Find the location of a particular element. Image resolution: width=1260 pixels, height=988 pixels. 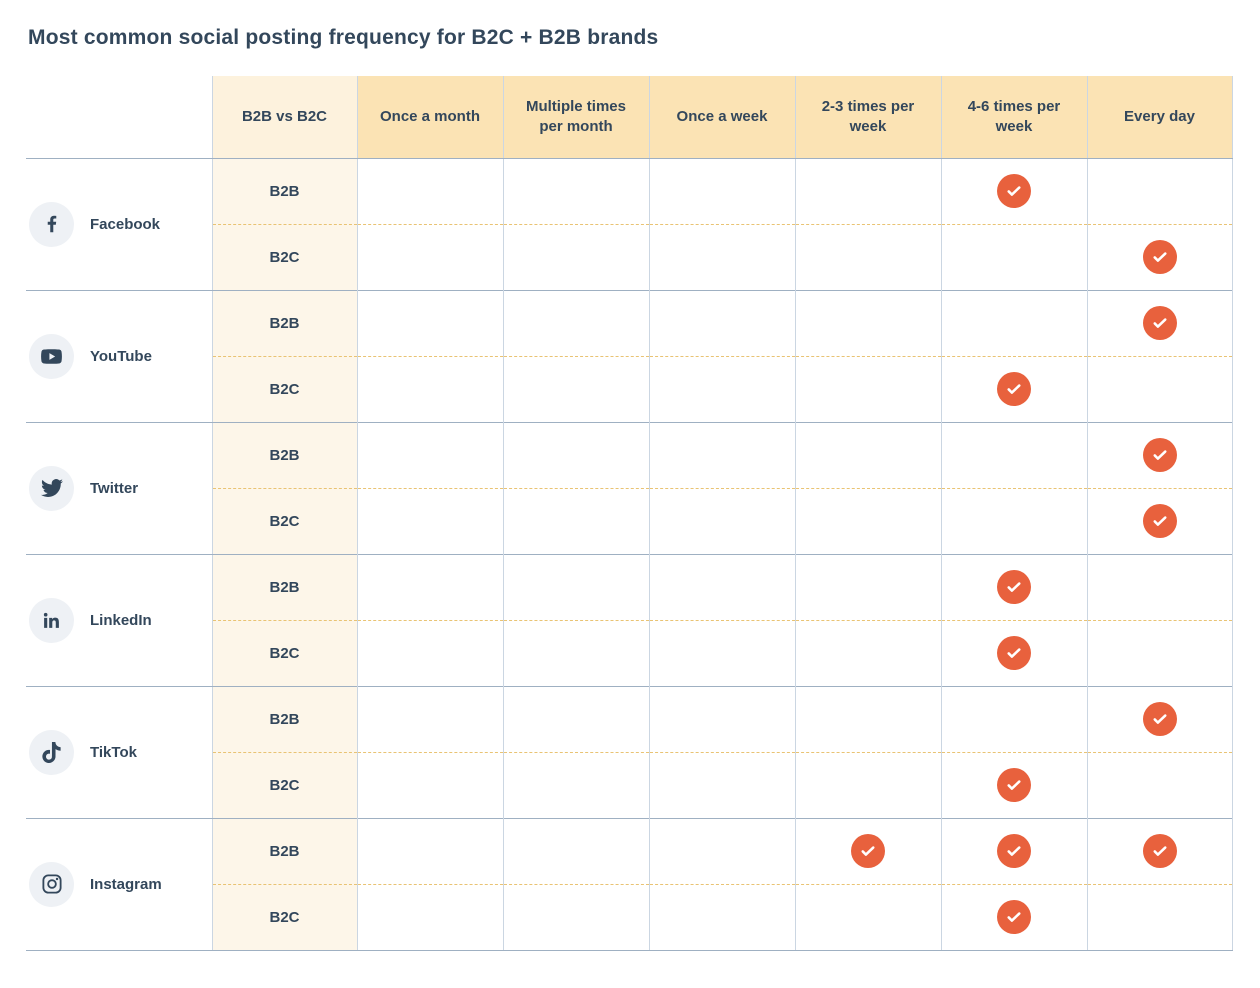

cell-instagram-b2c-4-6-times-per-week is located at coordinates (1013, 917).